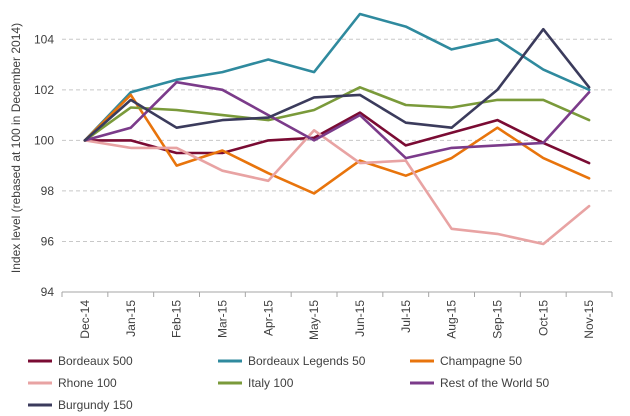  I want to click on y-tick-label: 94, so click(48, 292).